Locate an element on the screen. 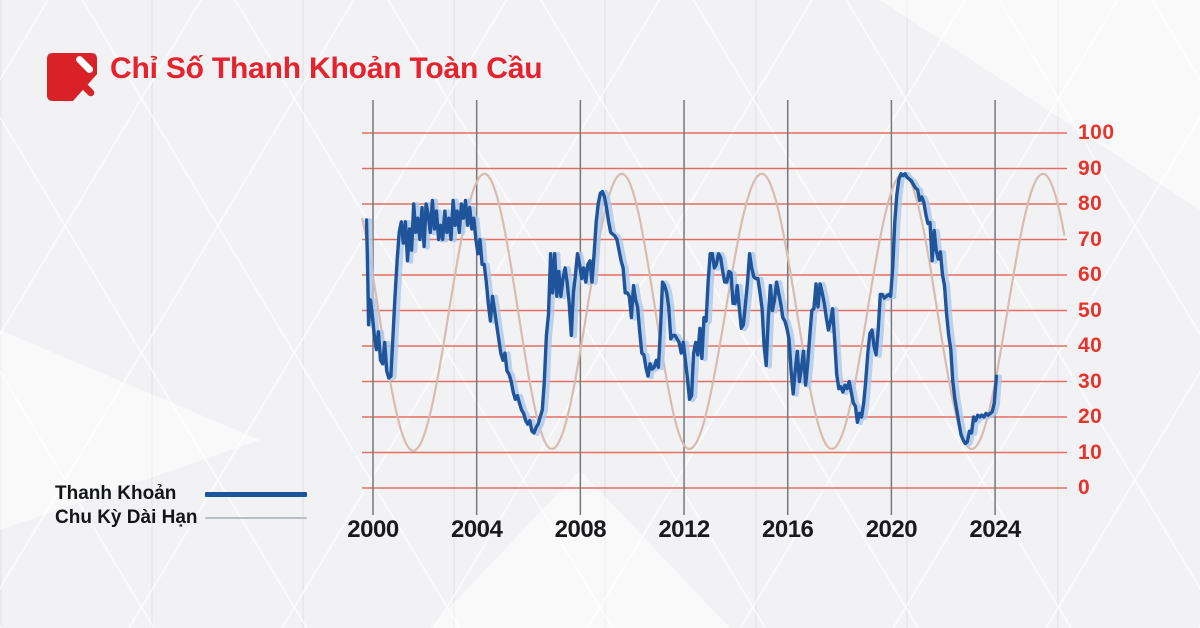  y-axis-label-20: 20 is located at coordinates (1090, 416).